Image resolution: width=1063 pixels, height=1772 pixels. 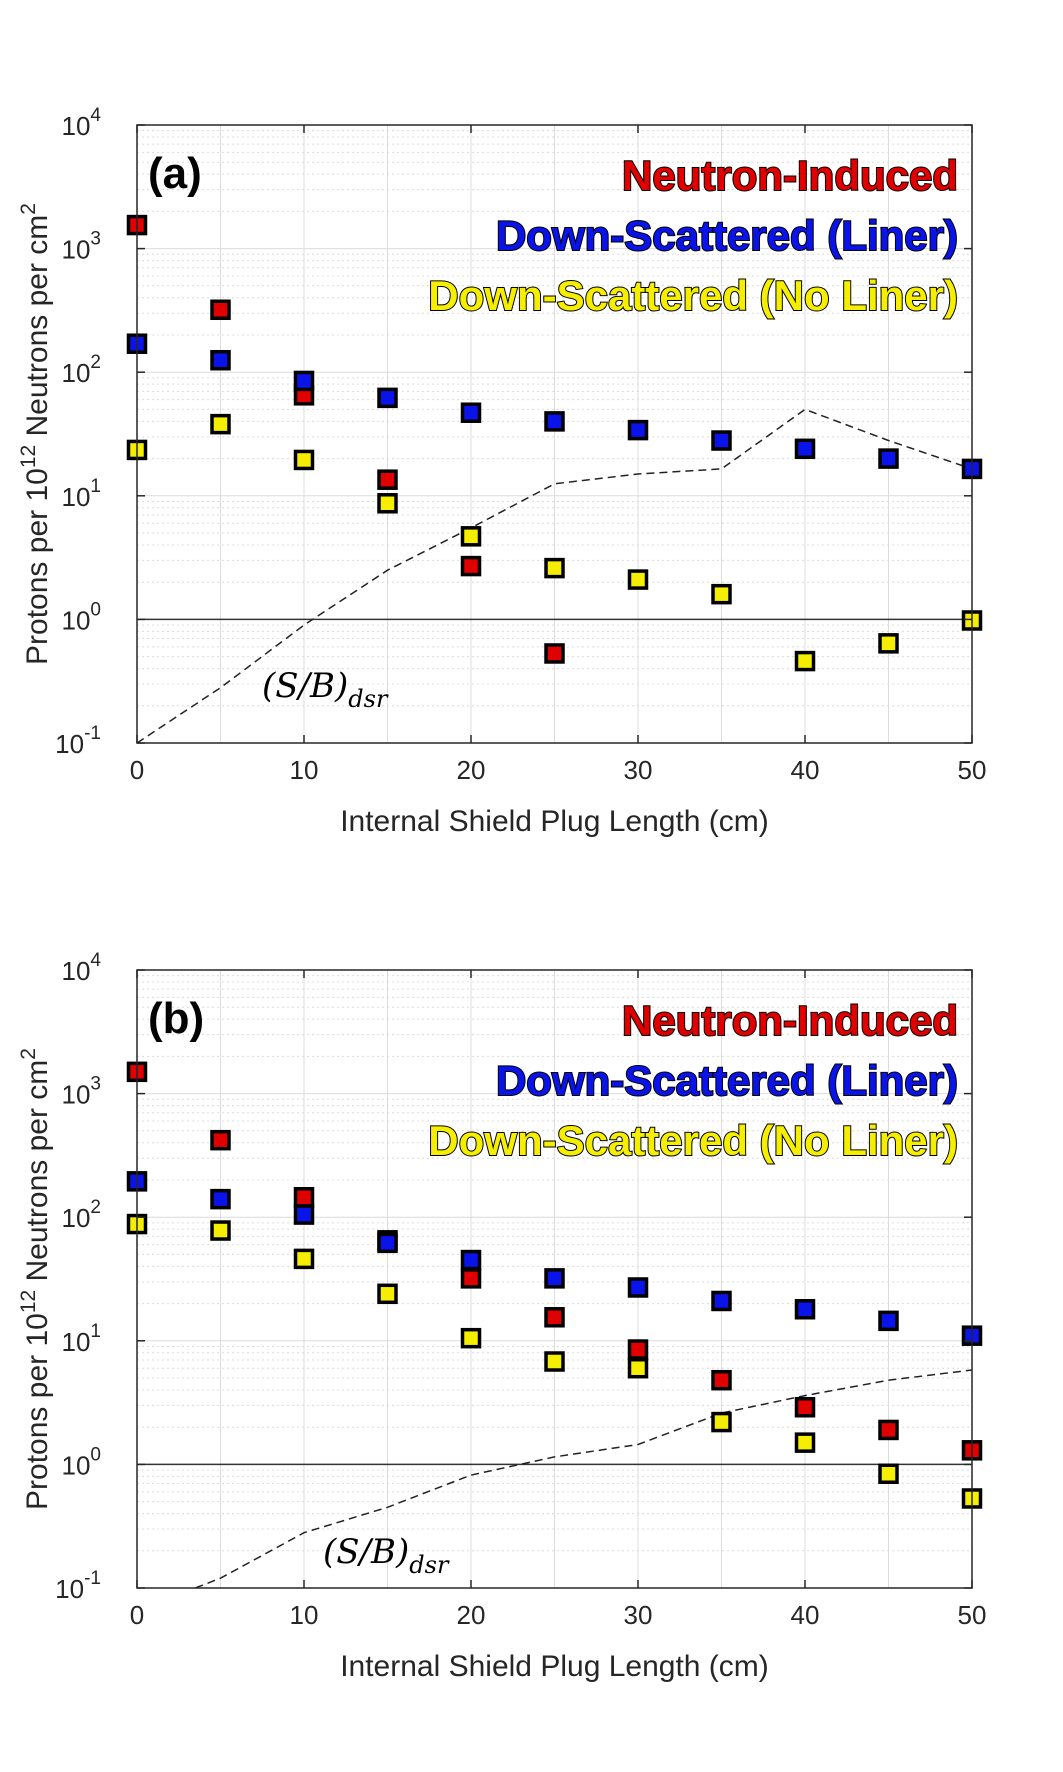 What do you see at coordinates (345, 439) in the screenshot?
I see `series-neutron-induced` at bounding box center [345, 439].